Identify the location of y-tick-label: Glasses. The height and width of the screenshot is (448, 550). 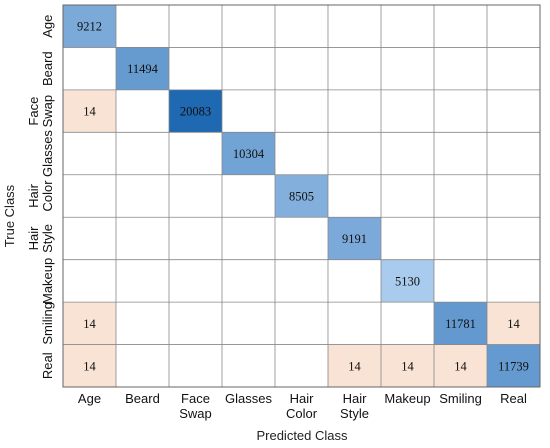
(47, 153).